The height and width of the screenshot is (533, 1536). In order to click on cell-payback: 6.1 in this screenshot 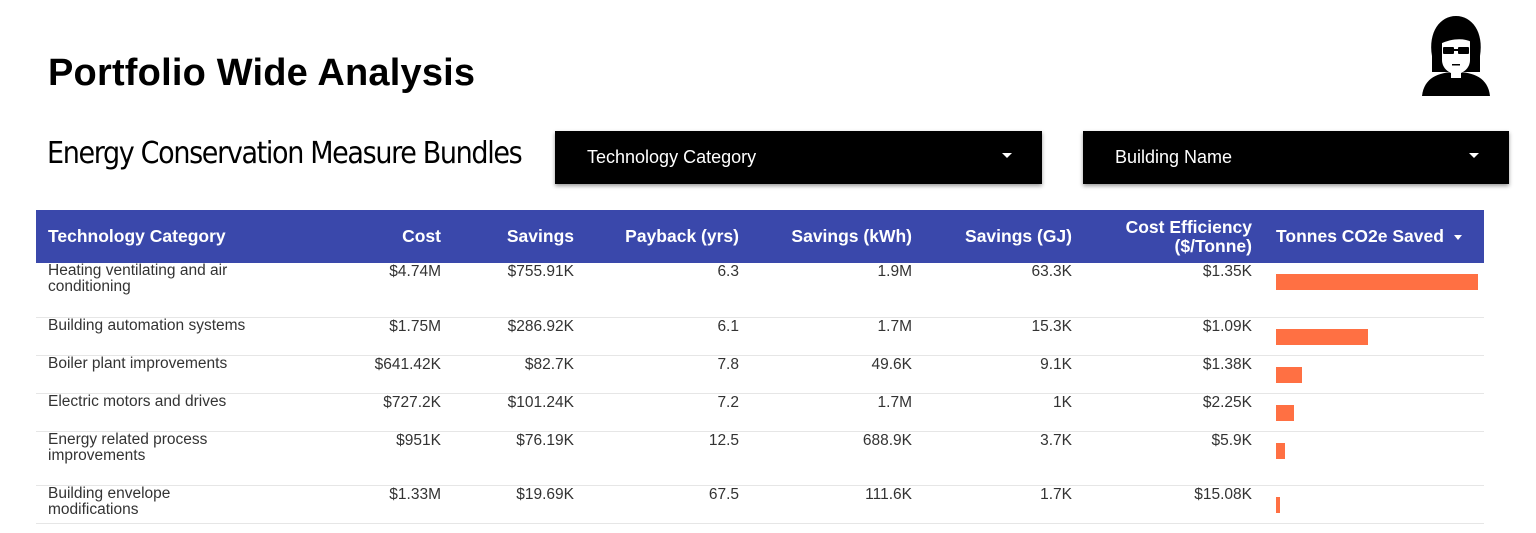, I will do `click(668, 336)`.